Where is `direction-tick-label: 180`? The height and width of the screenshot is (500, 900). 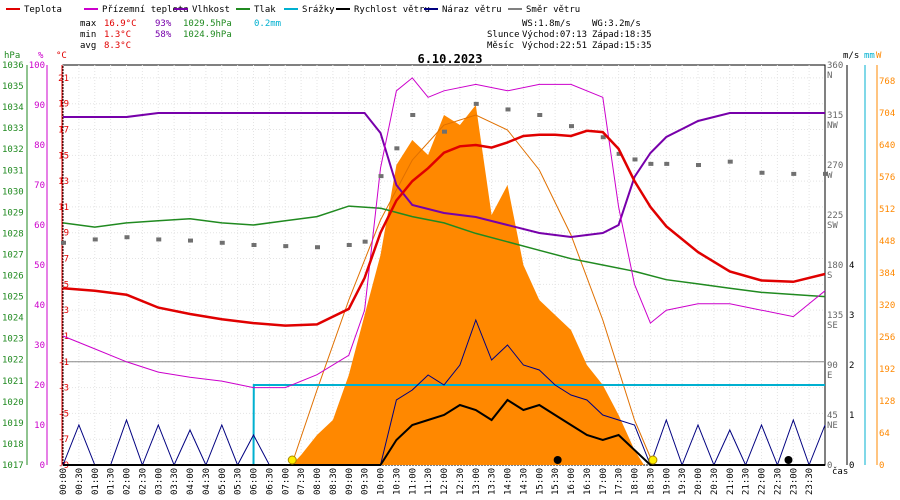
direction-tick-label: 180 is located at coordinates (835, 266).